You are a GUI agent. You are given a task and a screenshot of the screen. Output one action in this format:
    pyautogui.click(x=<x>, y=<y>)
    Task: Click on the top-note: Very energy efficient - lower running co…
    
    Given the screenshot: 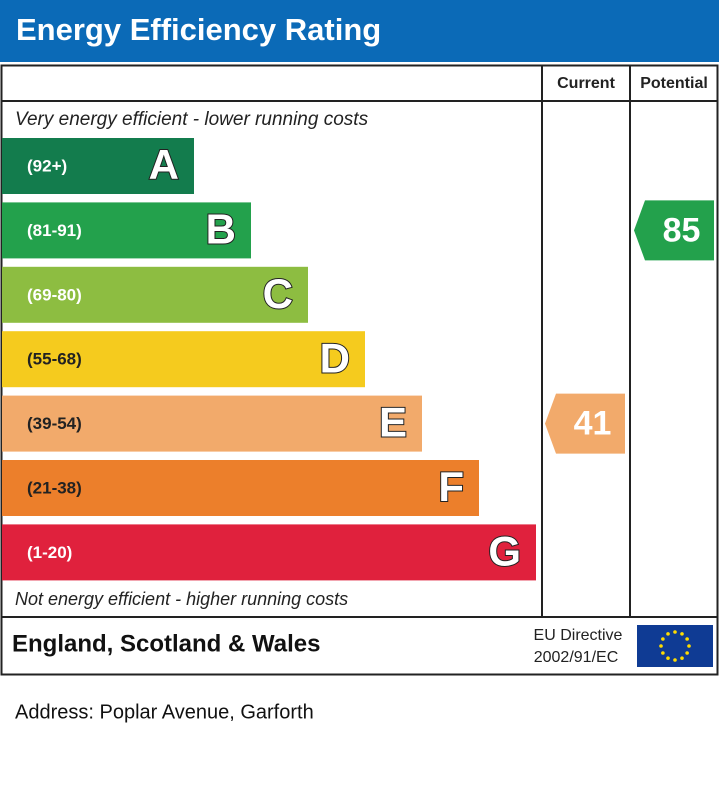 What is the action you would take?
    pyautogui.click(x=192, y=119)
    